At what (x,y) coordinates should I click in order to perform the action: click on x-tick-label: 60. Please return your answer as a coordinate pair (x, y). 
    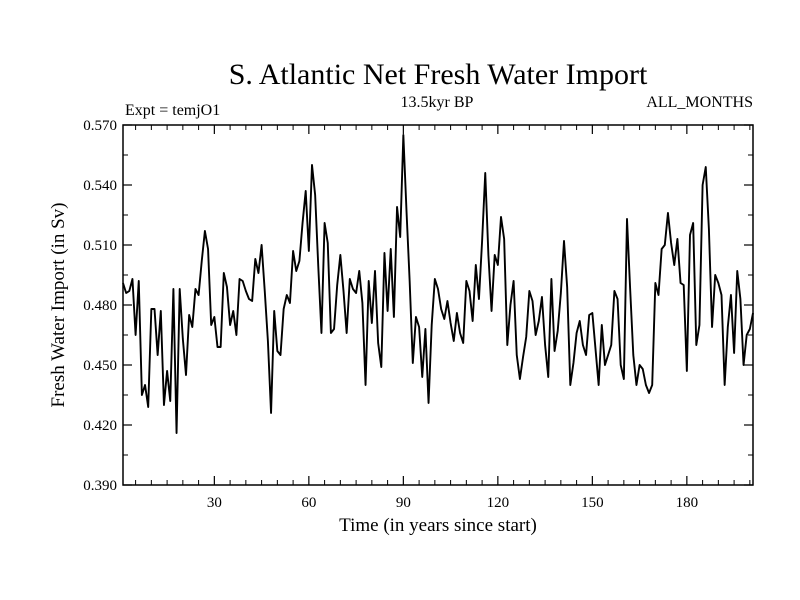
    Looking at the image, I should click on (308, 503).